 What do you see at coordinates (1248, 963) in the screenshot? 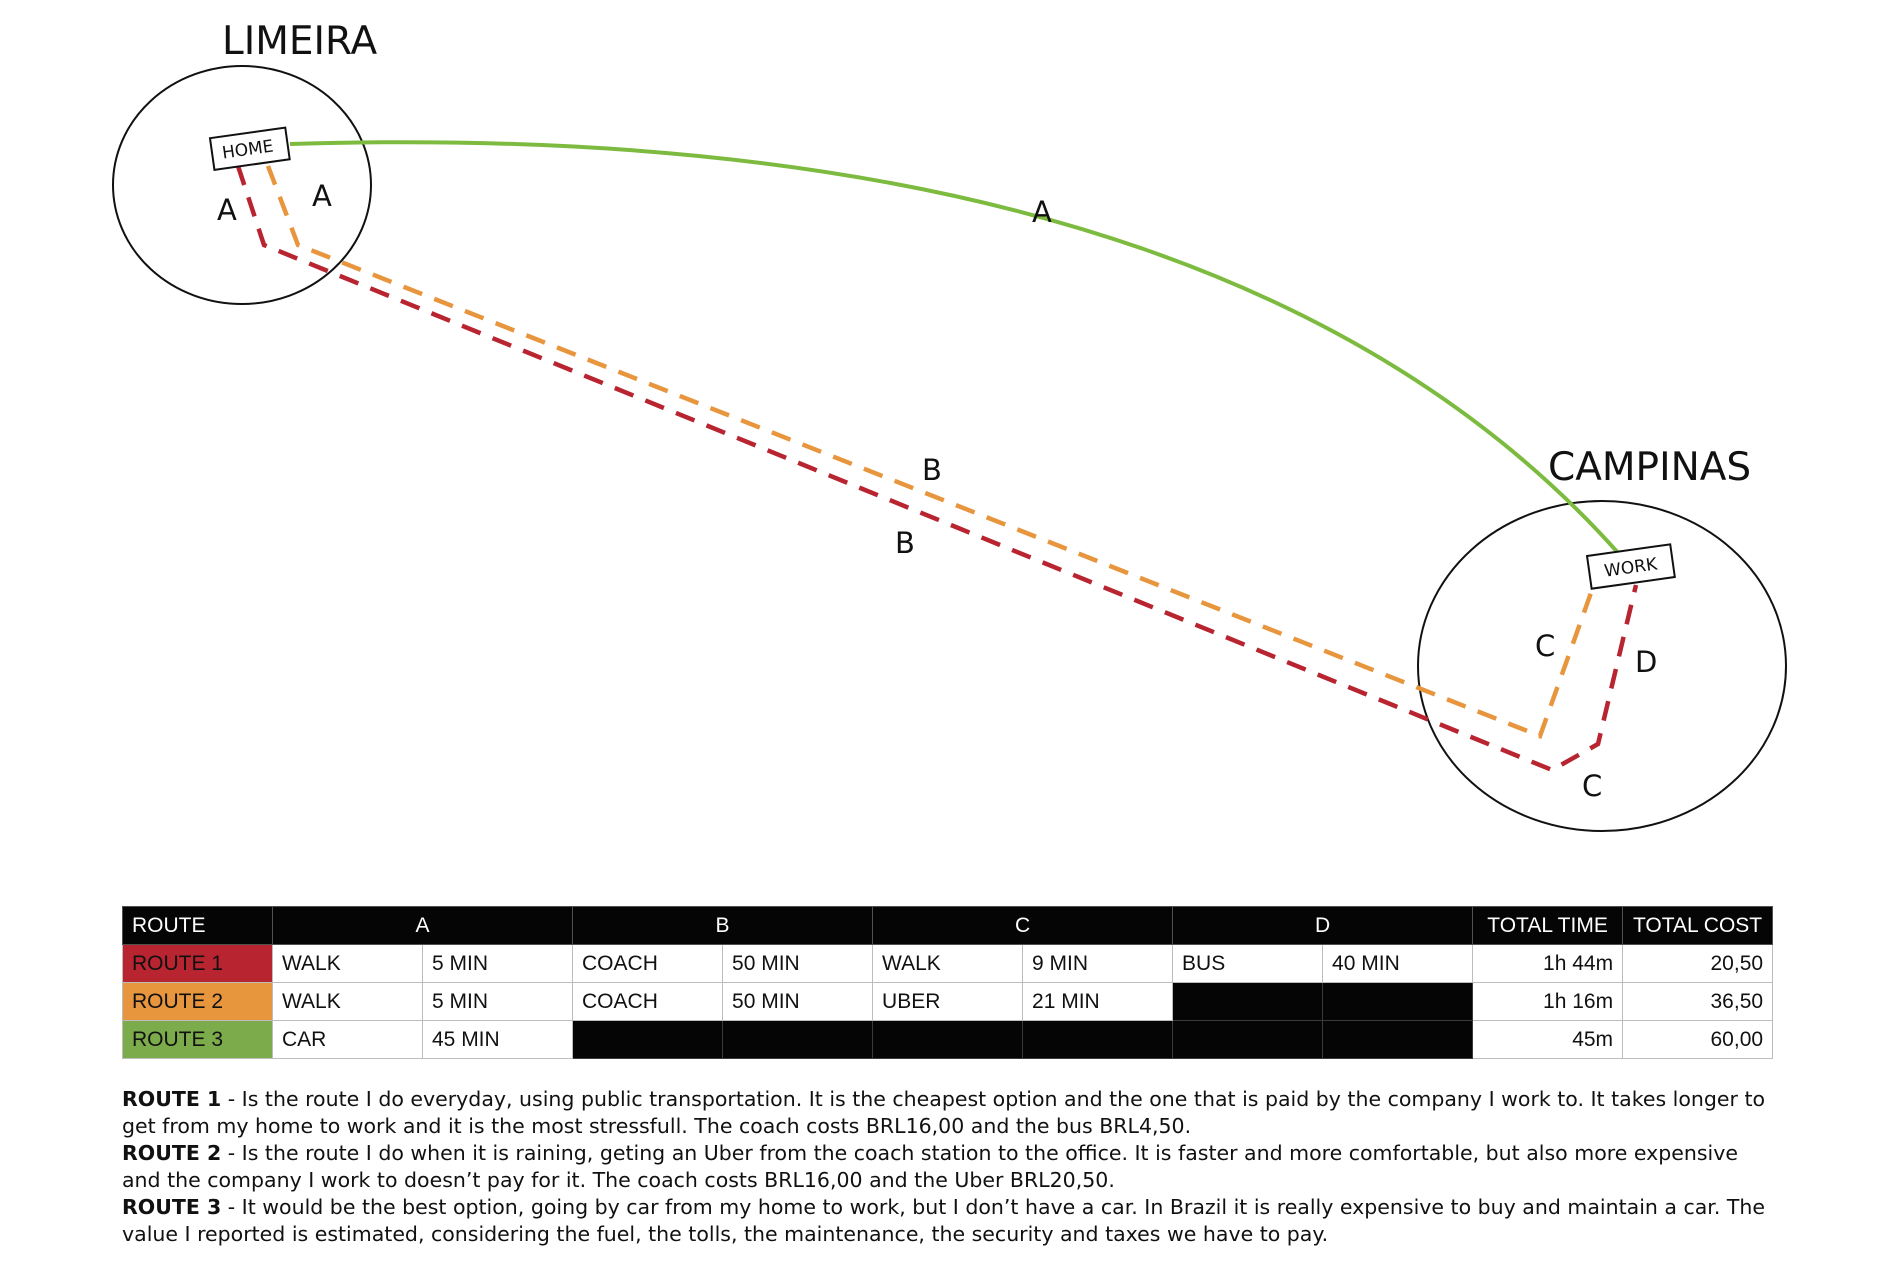
I see `segment-mode-cell: BUS` at bounding box center [1248, 963].